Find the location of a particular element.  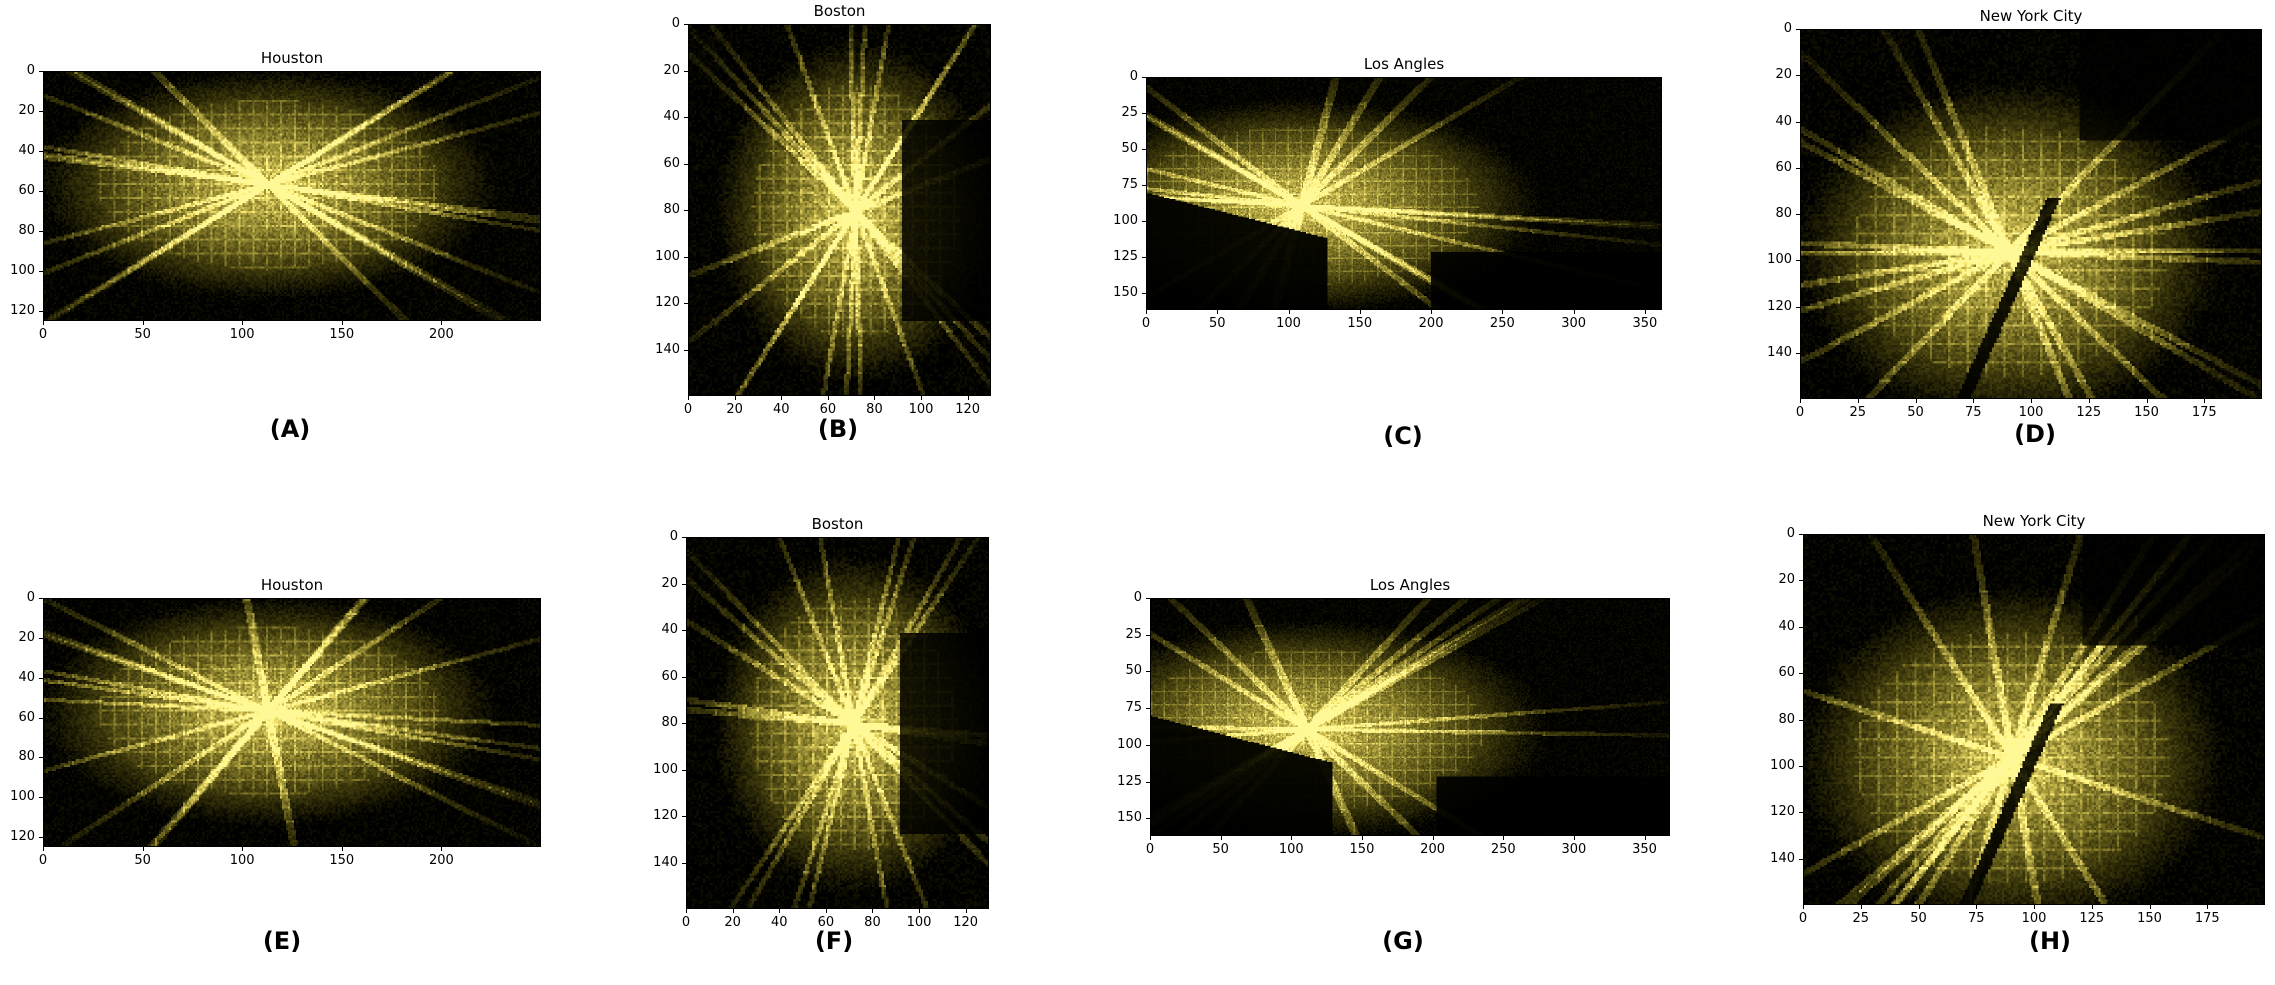

night-lights-image-g is located at coordinates (1410, 717).